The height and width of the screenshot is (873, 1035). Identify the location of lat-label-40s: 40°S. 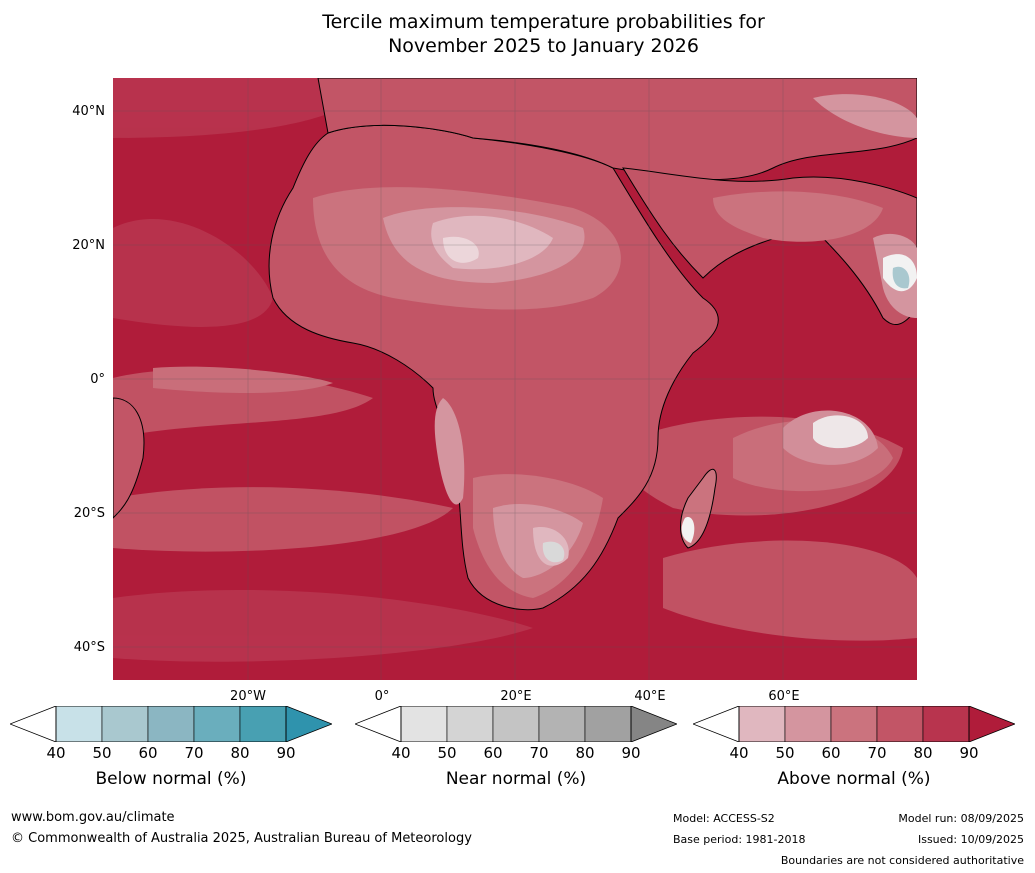
(89, 647).